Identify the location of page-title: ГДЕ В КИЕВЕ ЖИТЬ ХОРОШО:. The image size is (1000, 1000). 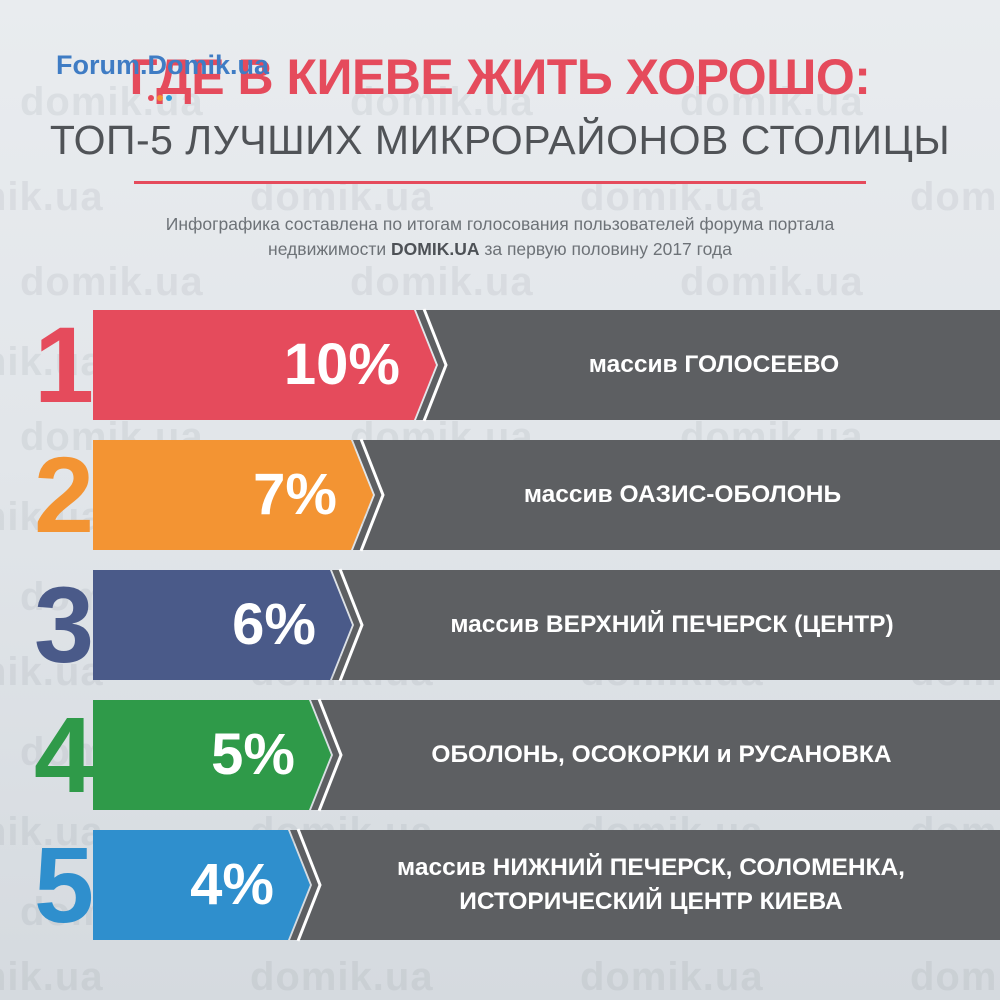
(500, 77).